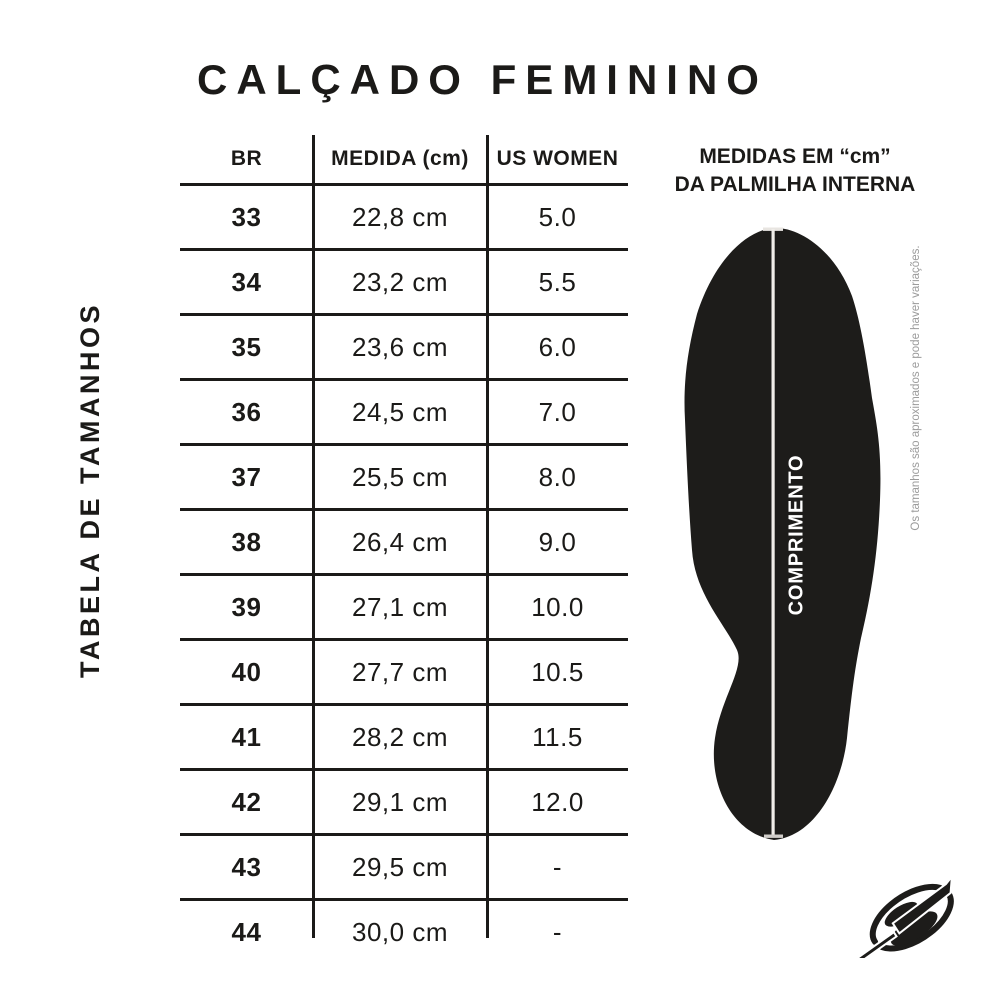 Image resolution: width=1000 pixels, height=1000 pixels. I want to click on table-row: 33 22,8 cm 5.0, so click(404, 218).